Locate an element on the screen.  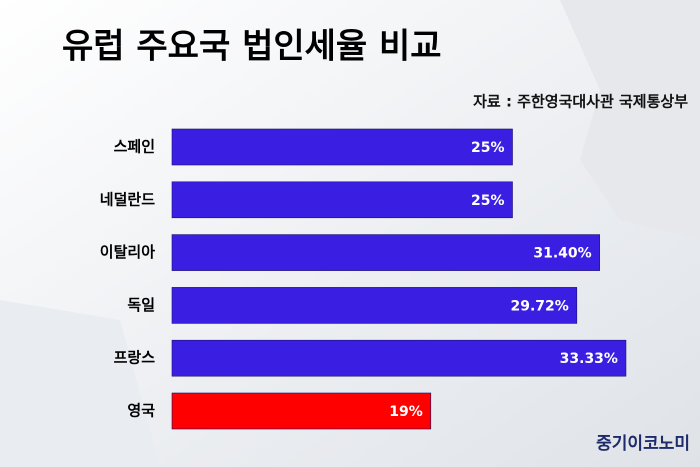
value-label: 33.33% is located at coordinates (589, 359).